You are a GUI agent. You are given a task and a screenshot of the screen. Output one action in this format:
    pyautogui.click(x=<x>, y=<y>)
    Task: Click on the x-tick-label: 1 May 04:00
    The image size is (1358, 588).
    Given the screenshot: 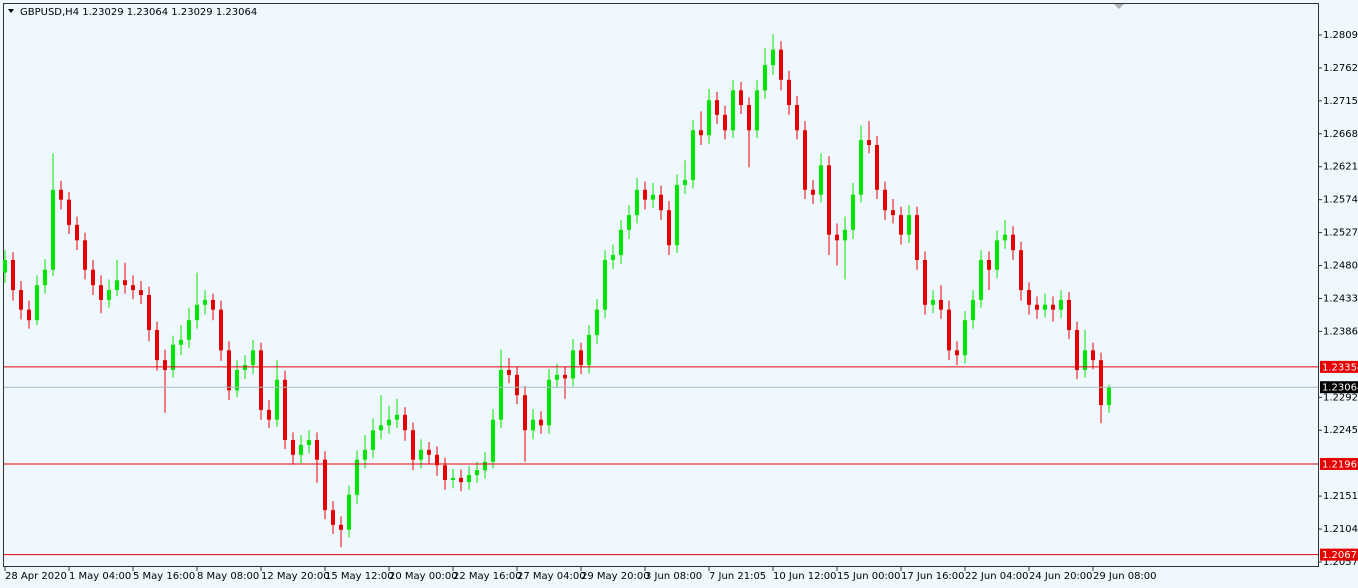 What is the action you would take?
    pyautogui.click(x=100, y=576)
    